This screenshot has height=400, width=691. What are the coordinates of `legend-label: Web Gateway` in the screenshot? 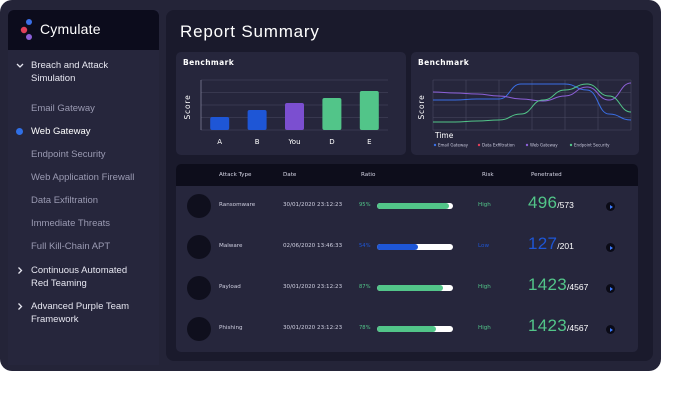 It's located at (544, 145).